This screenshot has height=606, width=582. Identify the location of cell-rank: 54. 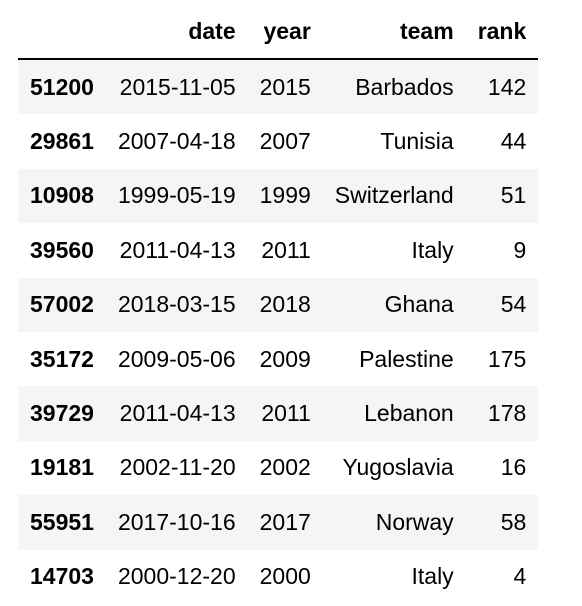
(513, 304).